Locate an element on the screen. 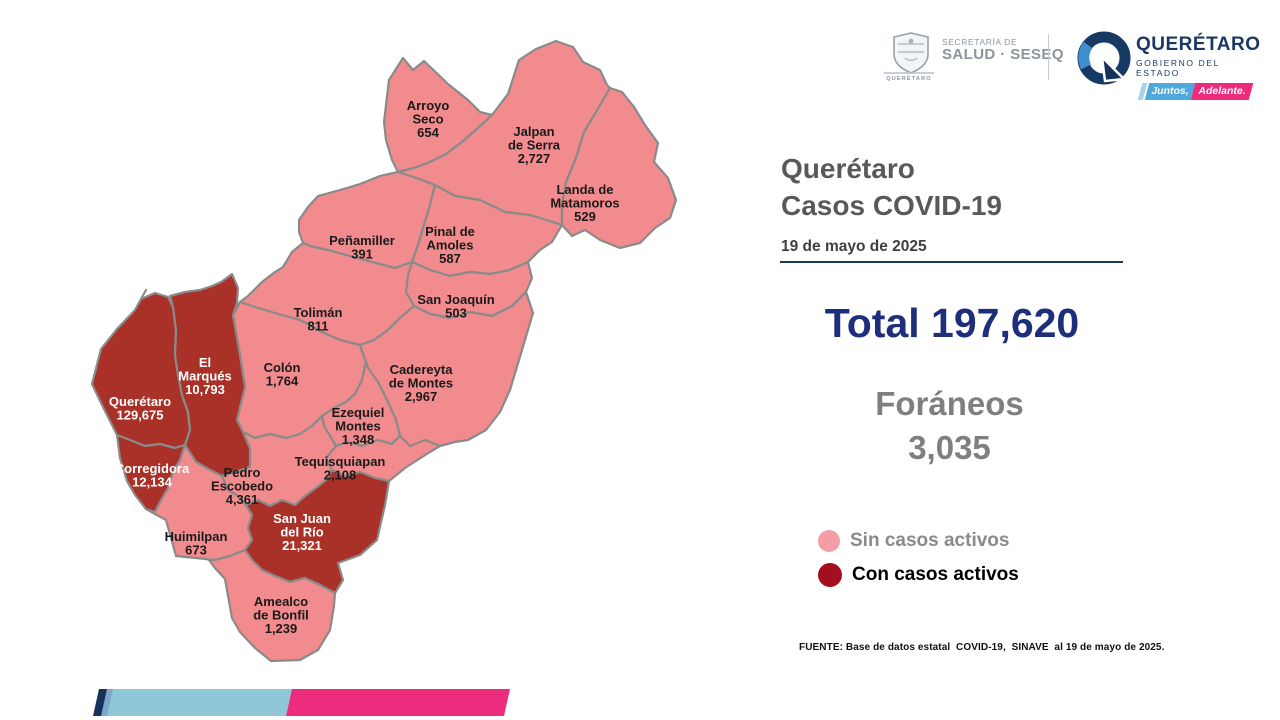 This screenshot has width=1280, height=720. badge-juntos: Juntos, is located at coordinates (1170, 91).